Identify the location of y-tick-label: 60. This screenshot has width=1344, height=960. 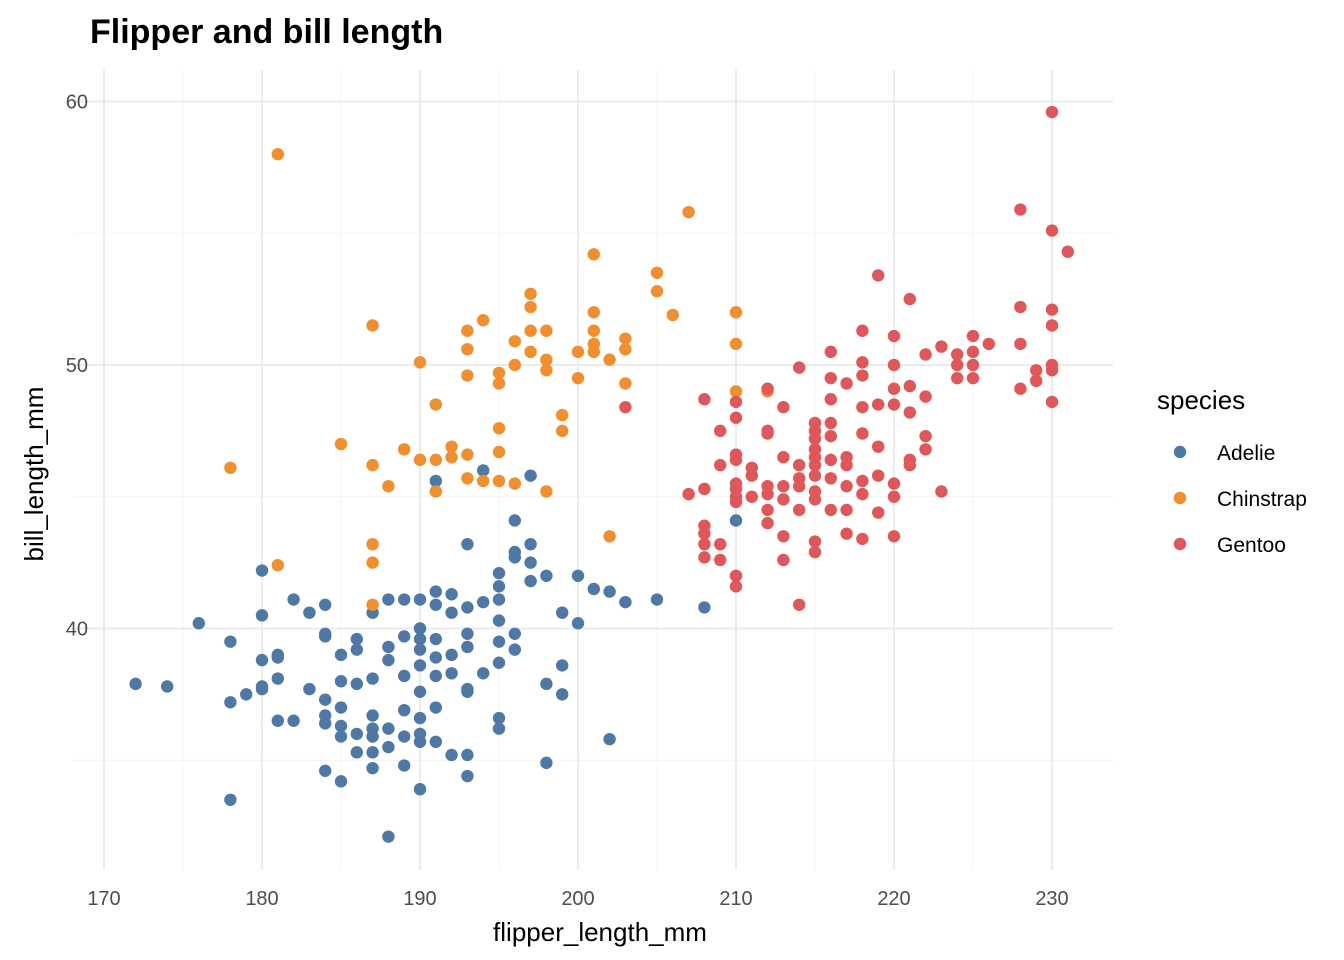
(77, 103).